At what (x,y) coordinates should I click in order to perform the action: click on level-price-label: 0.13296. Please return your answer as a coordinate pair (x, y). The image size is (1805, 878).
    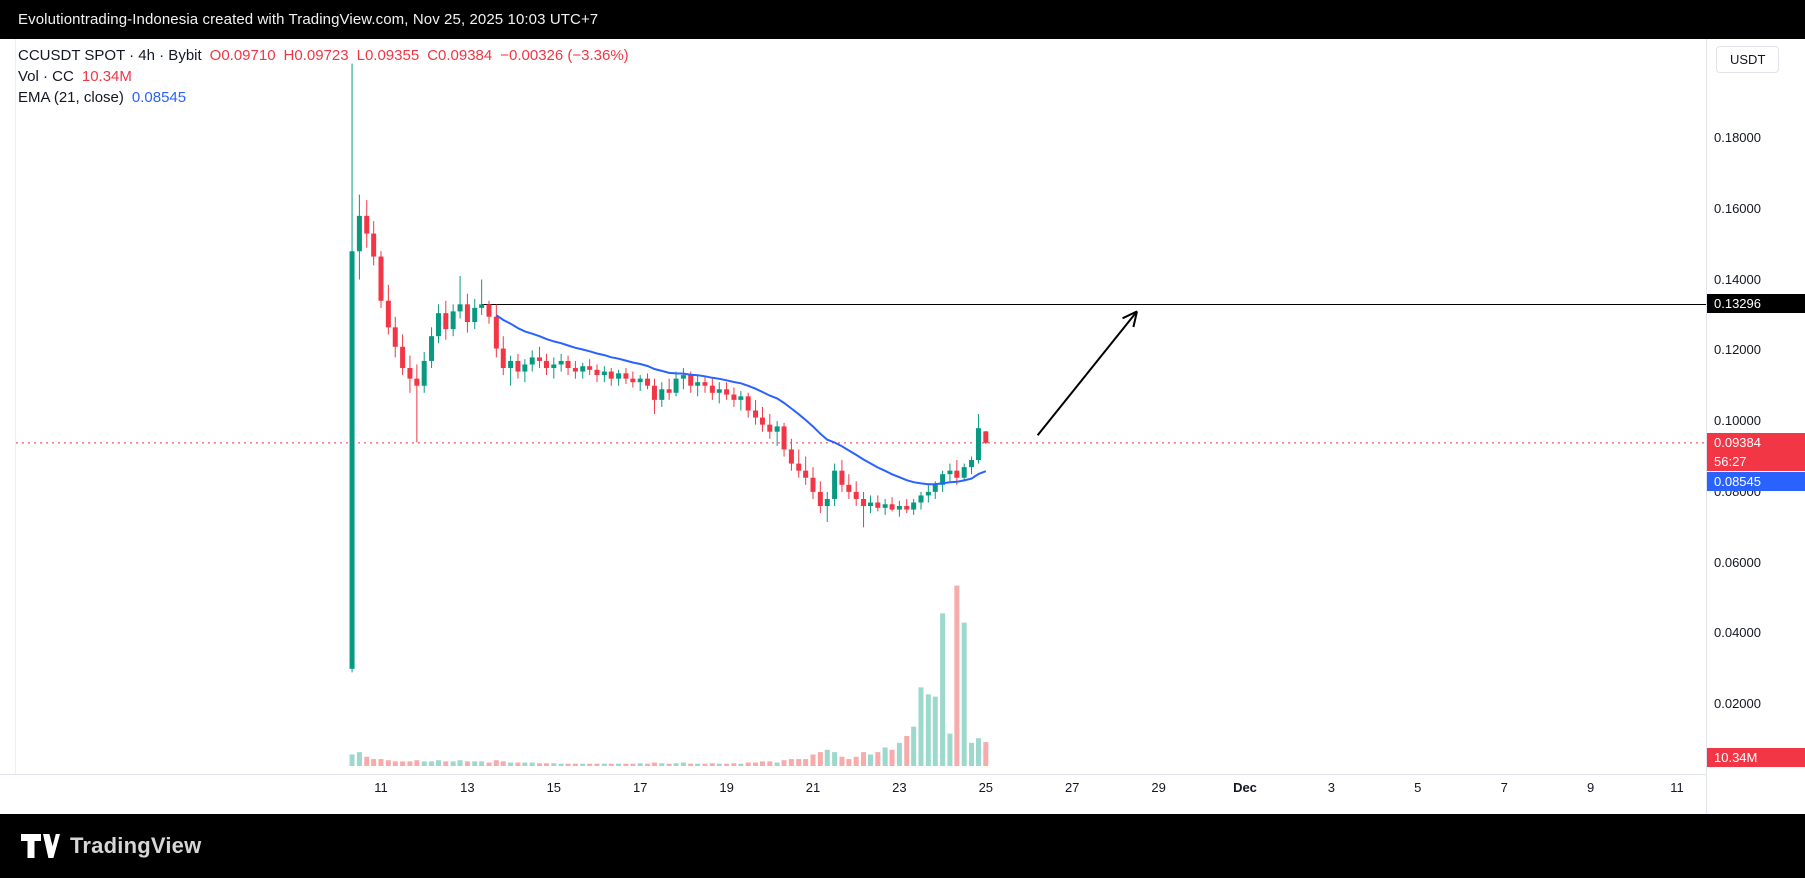
    Looking at the image, I should click on (1756, 304).